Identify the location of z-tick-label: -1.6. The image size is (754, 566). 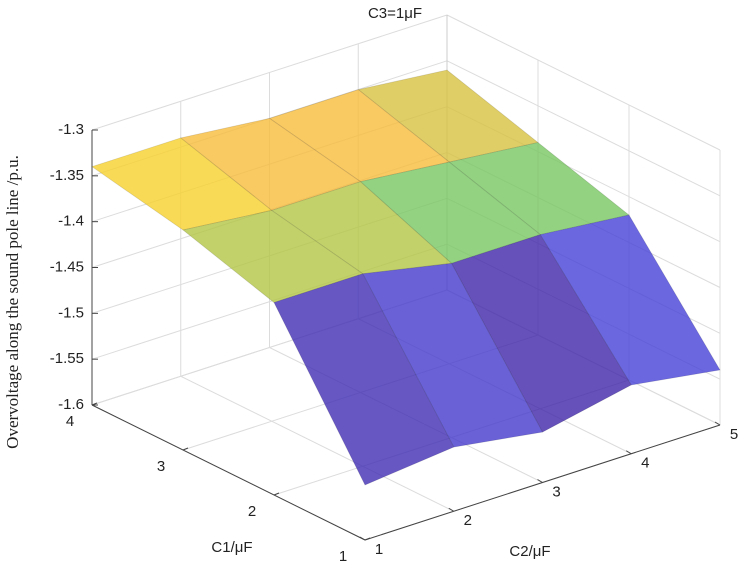
(71, 404).